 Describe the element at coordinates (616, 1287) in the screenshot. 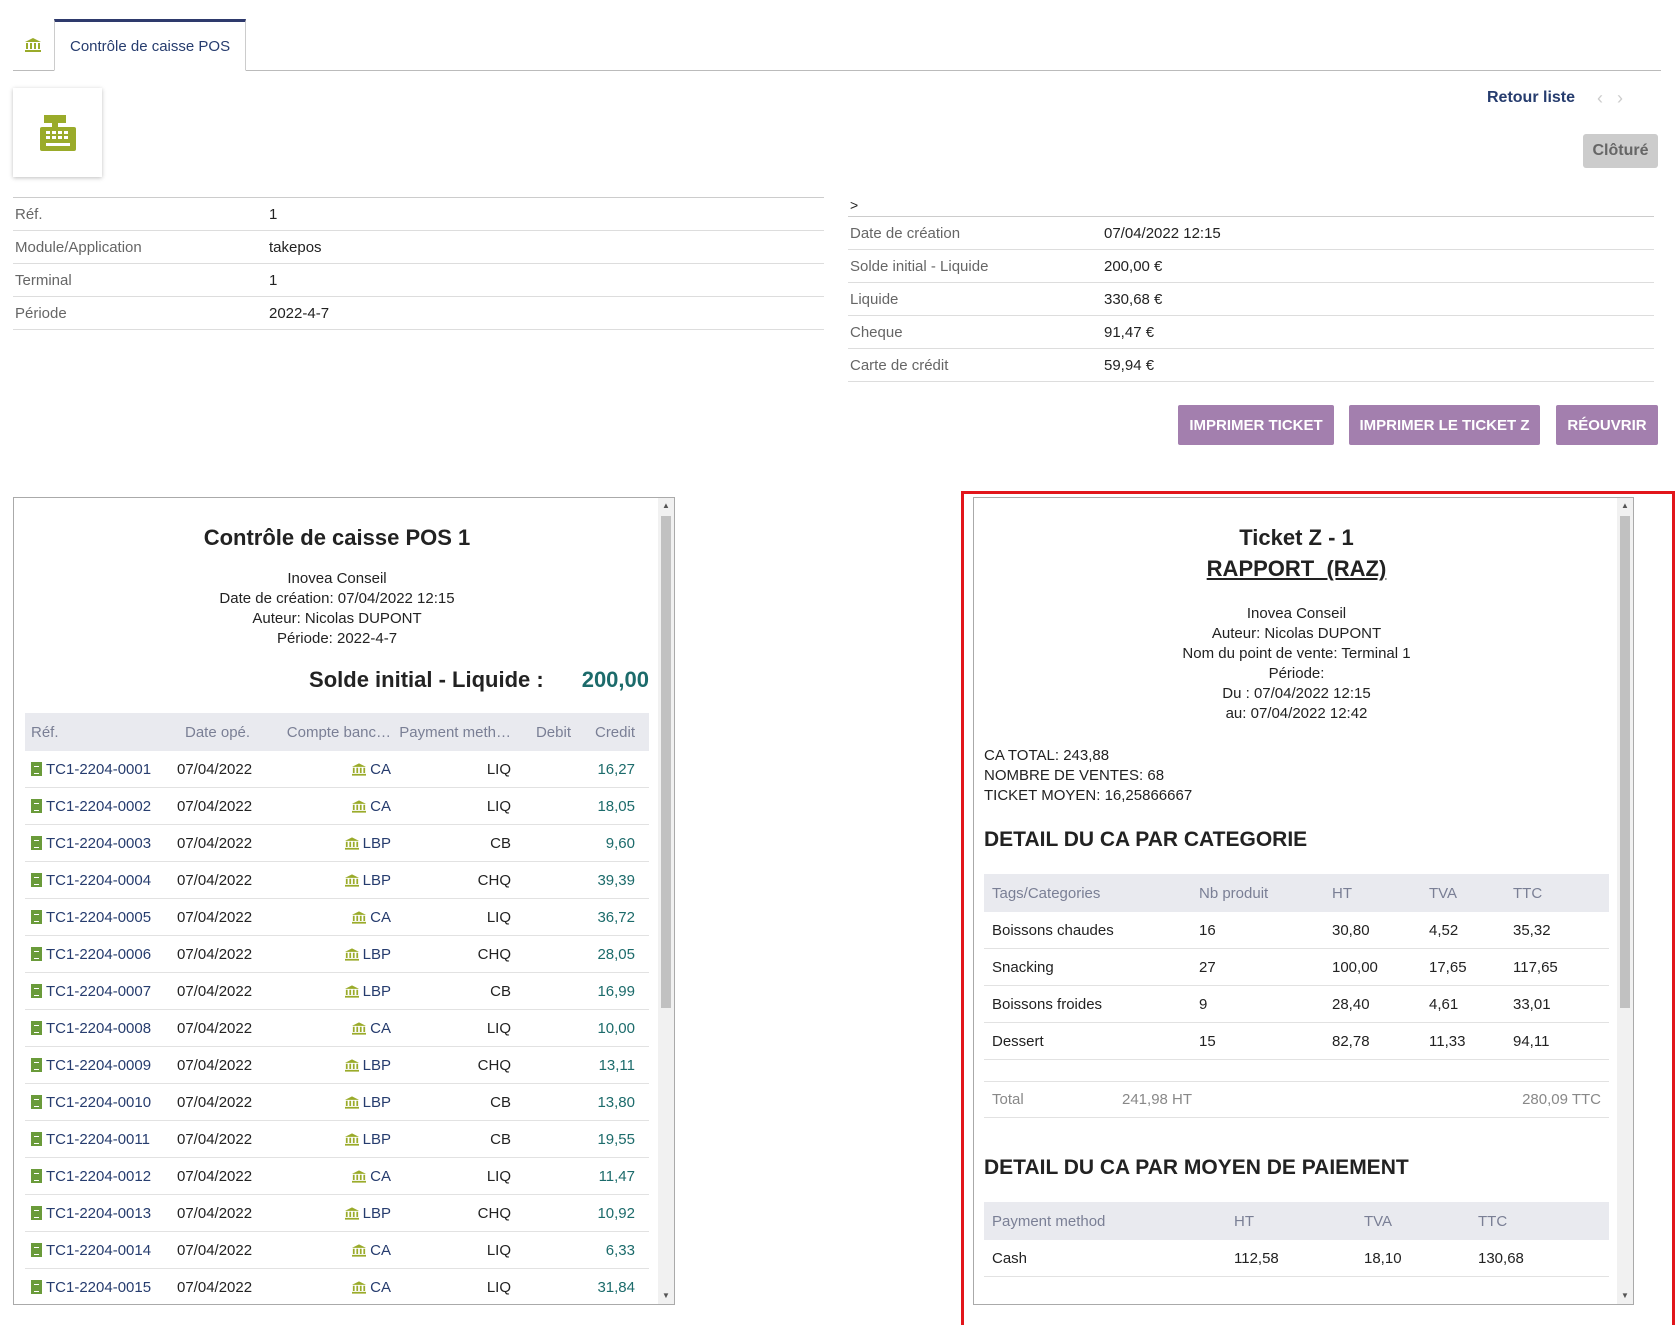

I see `credit-cell: 31,84` at that location.